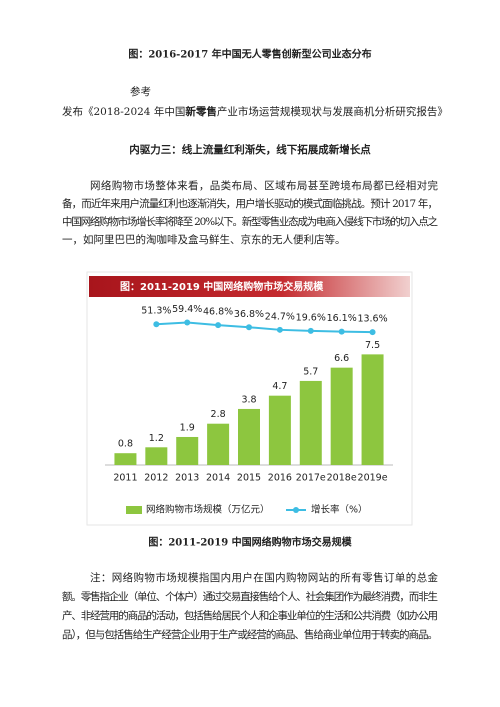  I want to click on x-tick-label: 2013, so click(187, 478).